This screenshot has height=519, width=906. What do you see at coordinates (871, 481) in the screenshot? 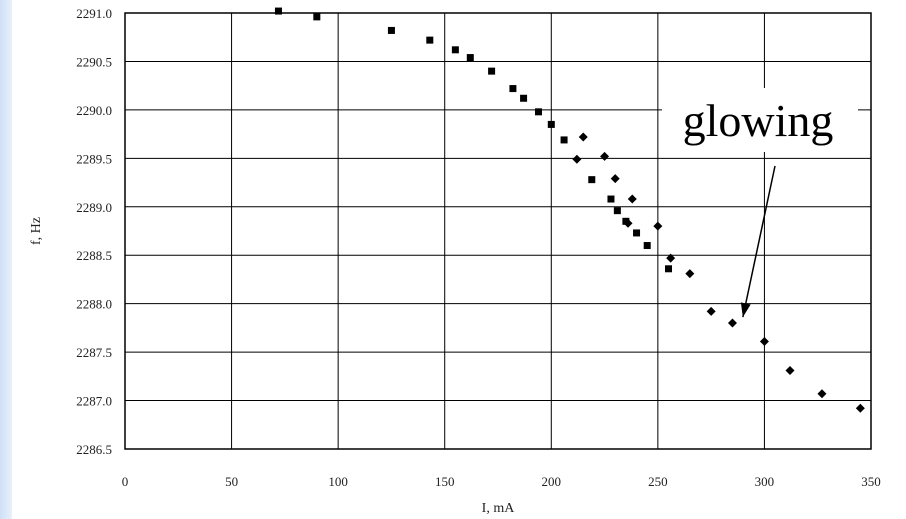
I see `x-tick-label: 350` at bounding box center [871, 481].